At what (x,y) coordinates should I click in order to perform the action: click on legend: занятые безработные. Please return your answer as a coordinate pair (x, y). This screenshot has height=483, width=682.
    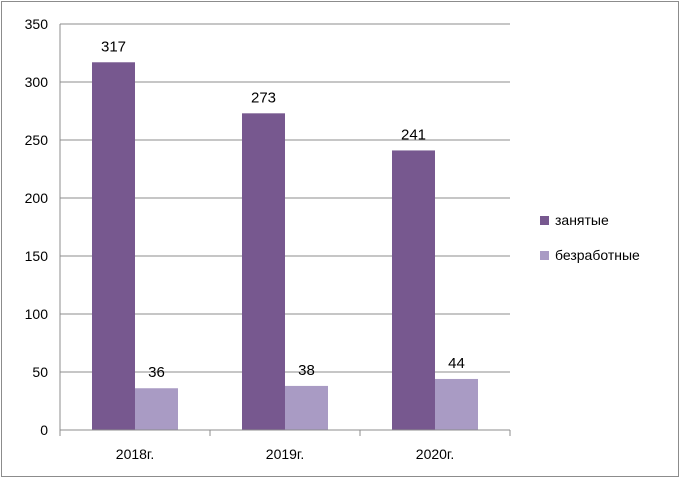
    Looking at the image, I should click on (590, 237).